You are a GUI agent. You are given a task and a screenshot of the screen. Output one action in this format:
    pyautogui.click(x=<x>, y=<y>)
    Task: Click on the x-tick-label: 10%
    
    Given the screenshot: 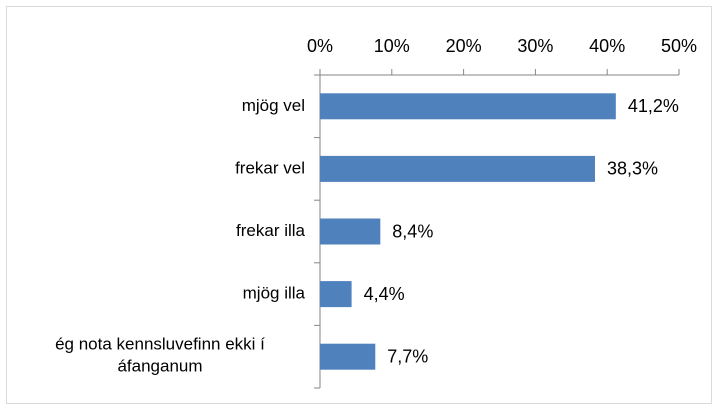 What is the action you would take?
    pyautogui.click(x=392, y=46)
    